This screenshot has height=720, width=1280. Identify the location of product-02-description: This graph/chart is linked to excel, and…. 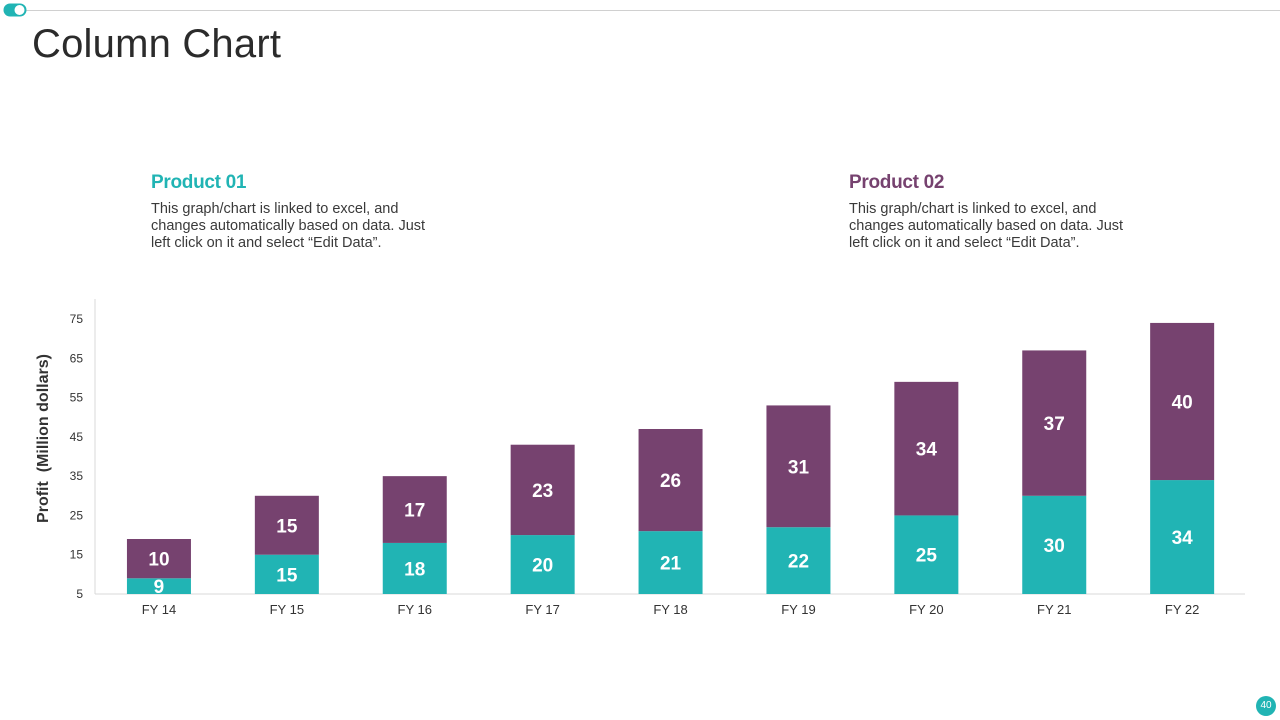
(986, 226).